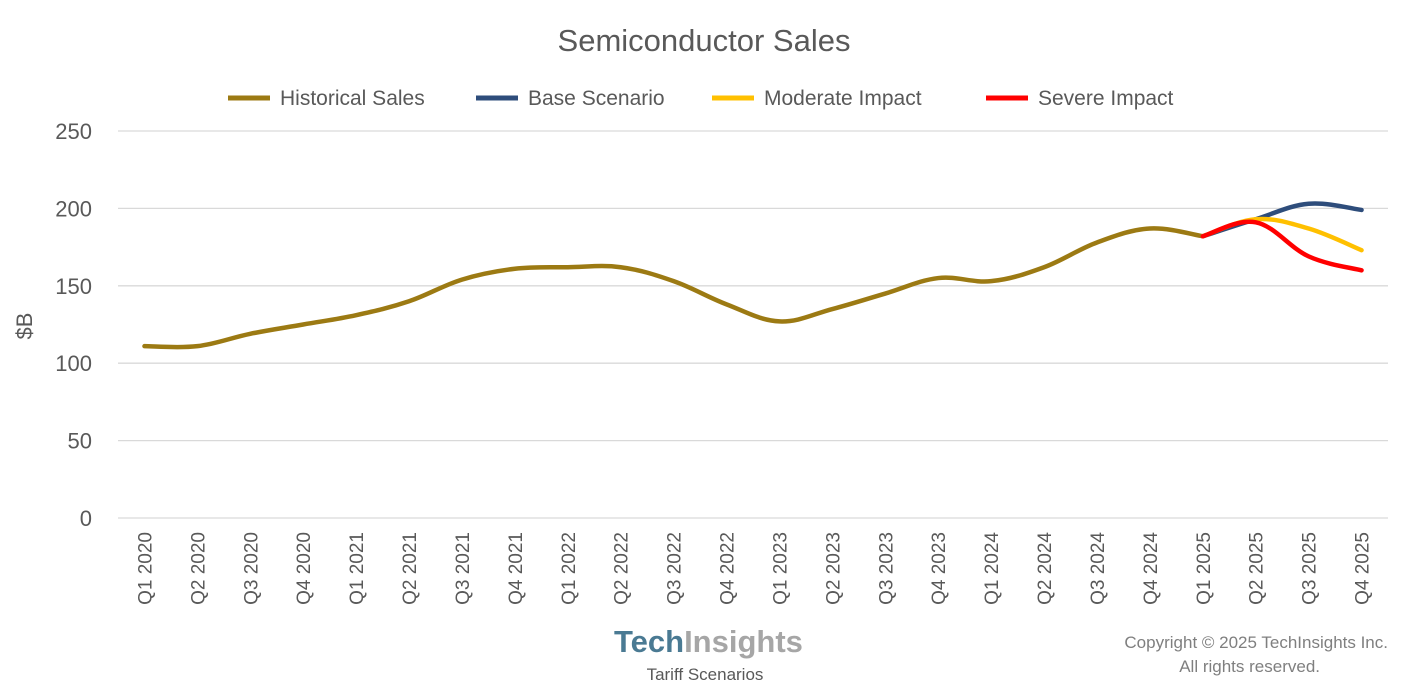 This screenshot has height=695, width=1410. Describe the element at coordinates (73, 325) in the screenshot. I see `y-axis-ticks: 0 50 100 150 200 250` at that location.